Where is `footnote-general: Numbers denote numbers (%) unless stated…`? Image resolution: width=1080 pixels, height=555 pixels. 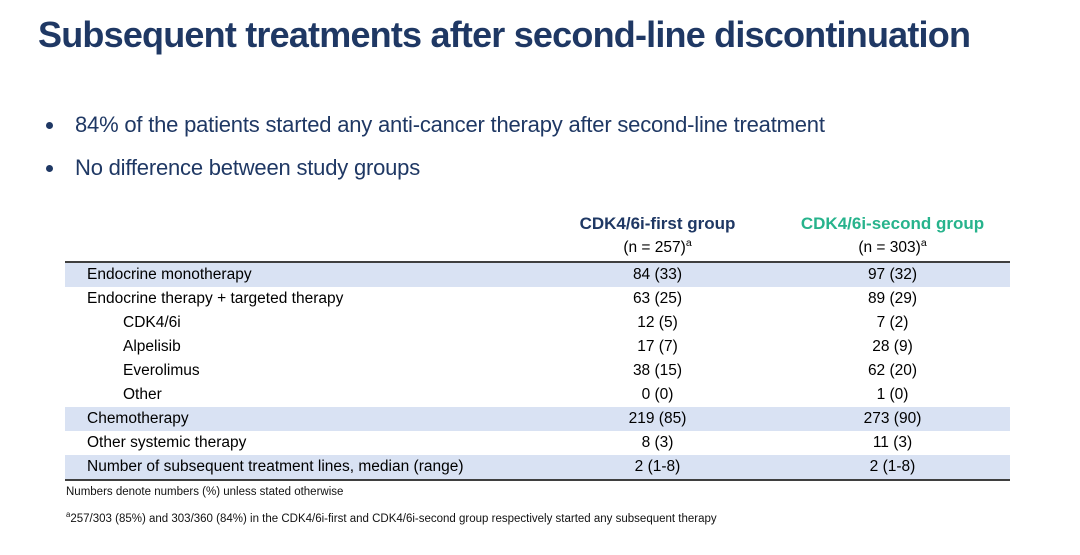
footnote-general: Numbers denote numbers (%) unless stated… is located at coordinates (205, 492).